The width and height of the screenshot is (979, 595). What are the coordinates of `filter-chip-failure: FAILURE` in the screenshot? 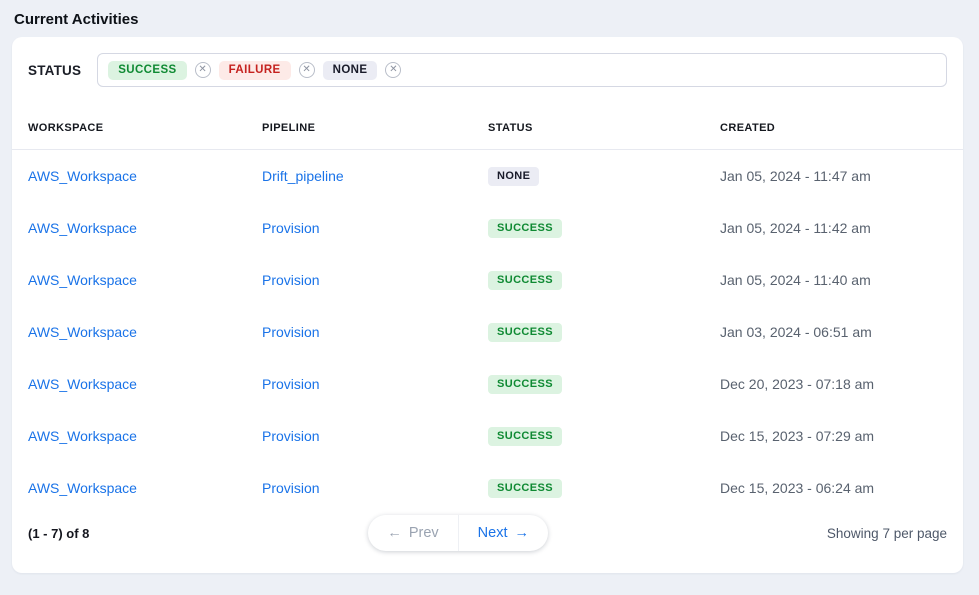 It's located at (254, 70).